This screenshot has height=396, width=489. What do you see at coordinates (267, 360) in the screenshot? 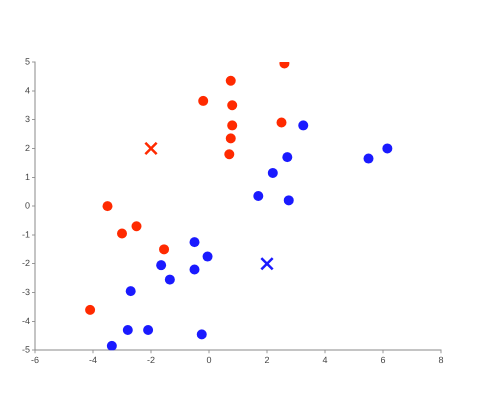
I see `x-tick-label: 2` at bounding box center [267, 360].